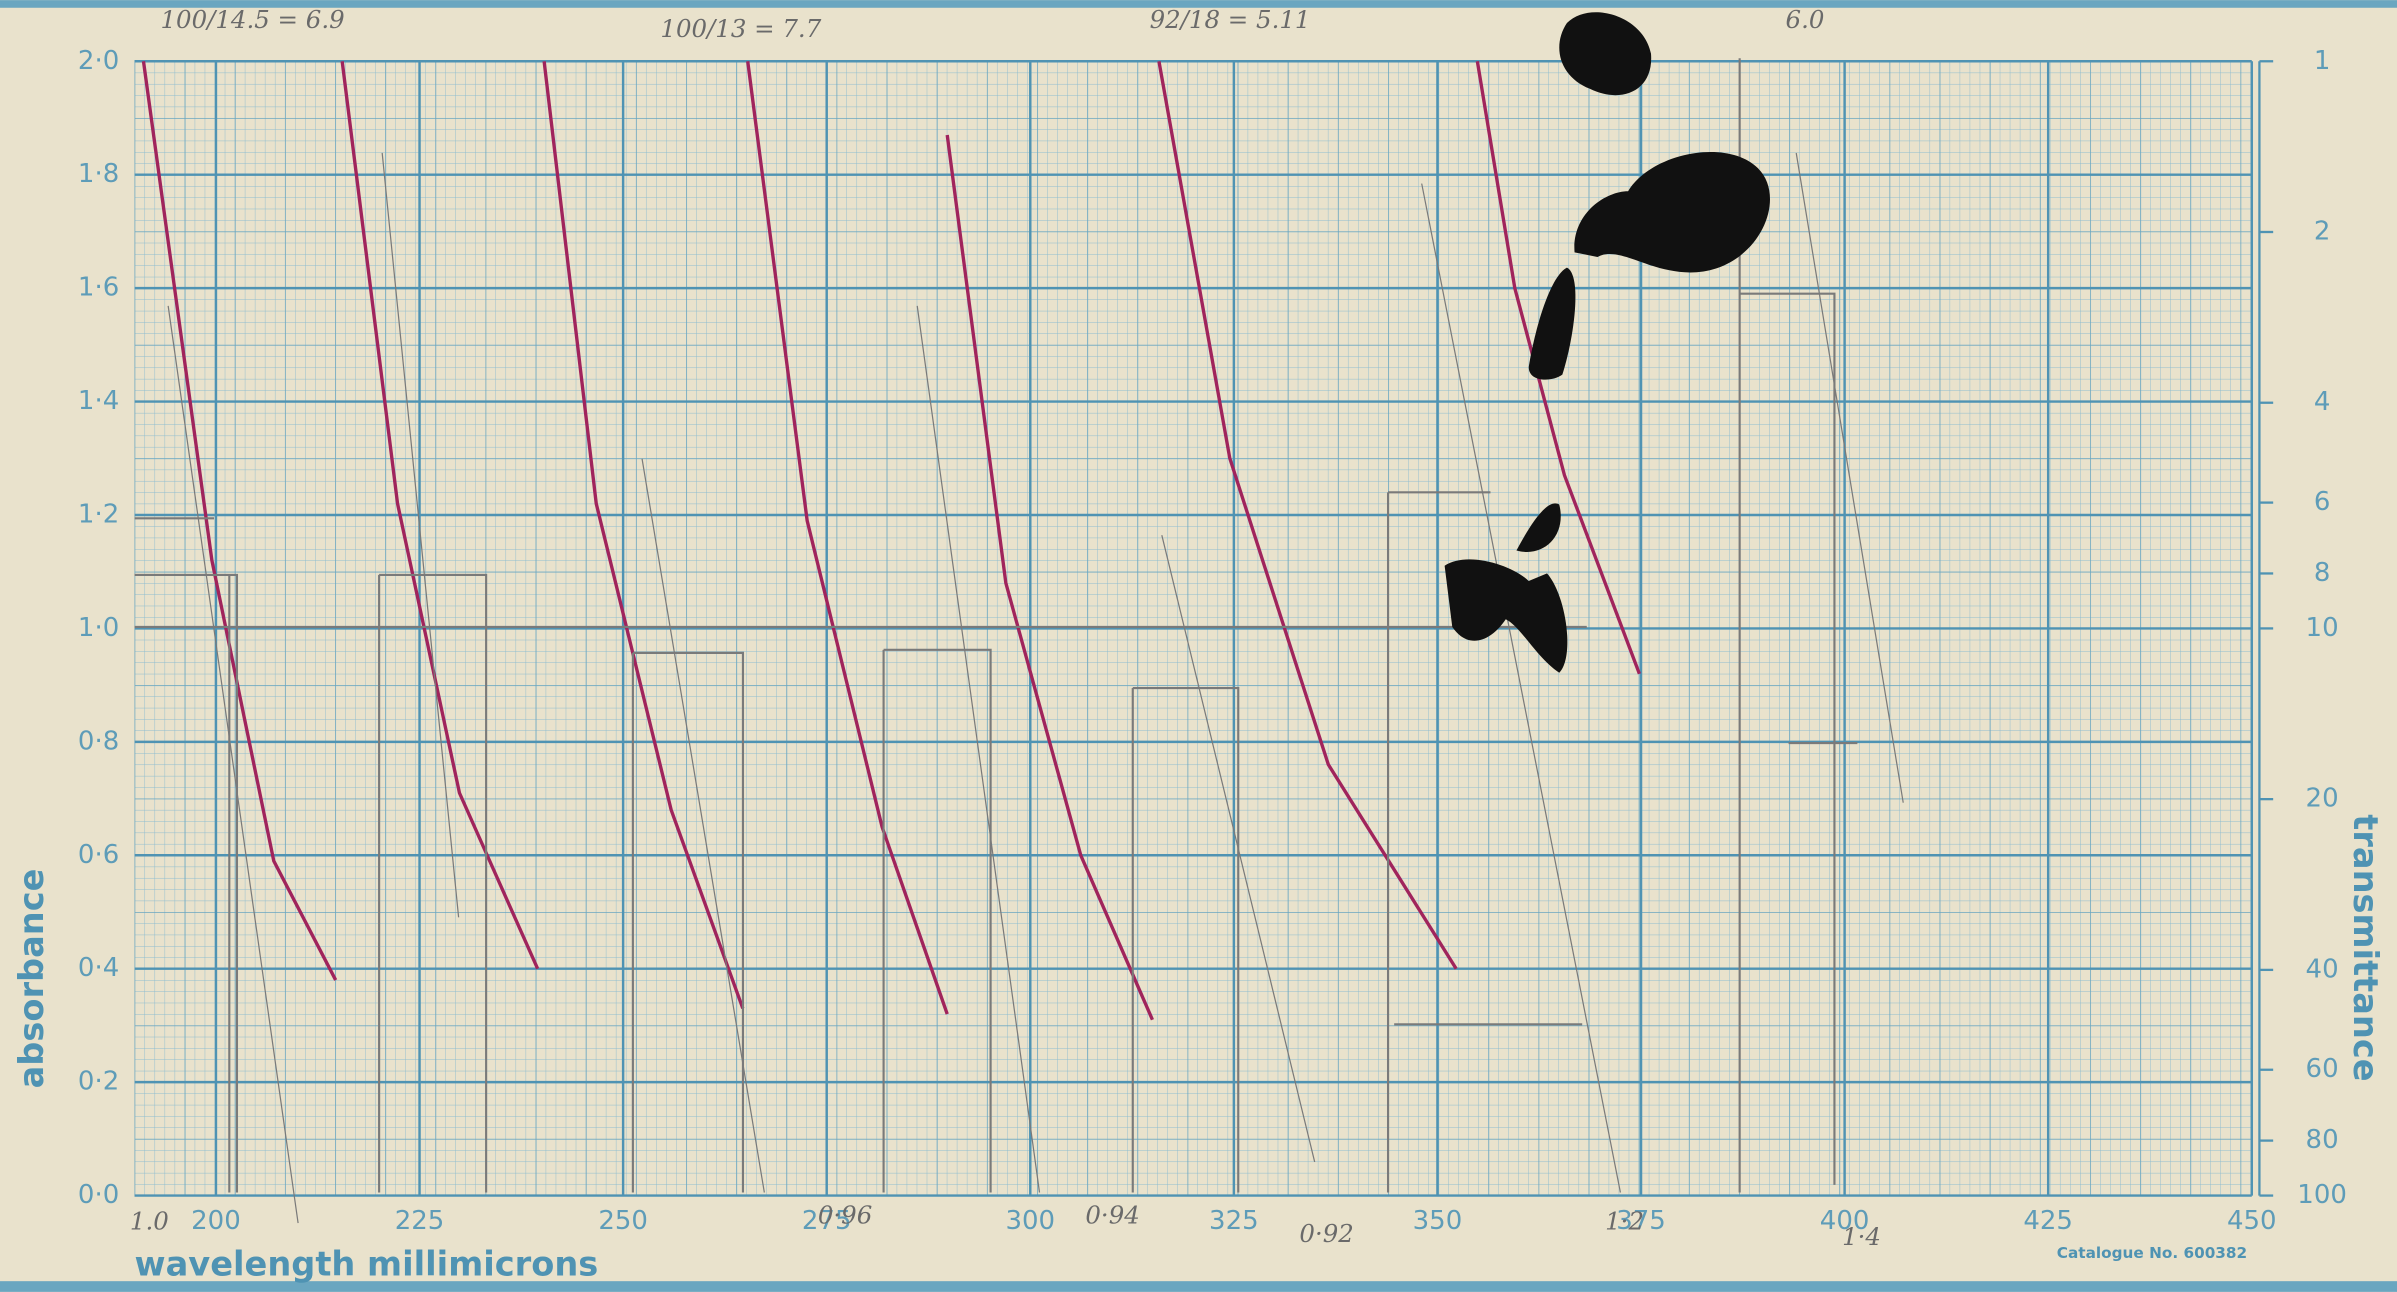 This screenshot has width=2397, height=1292. Describe the element at coordinates (1845, 1221) in the screenshot. I see `x-tick-label: 400` at that location.